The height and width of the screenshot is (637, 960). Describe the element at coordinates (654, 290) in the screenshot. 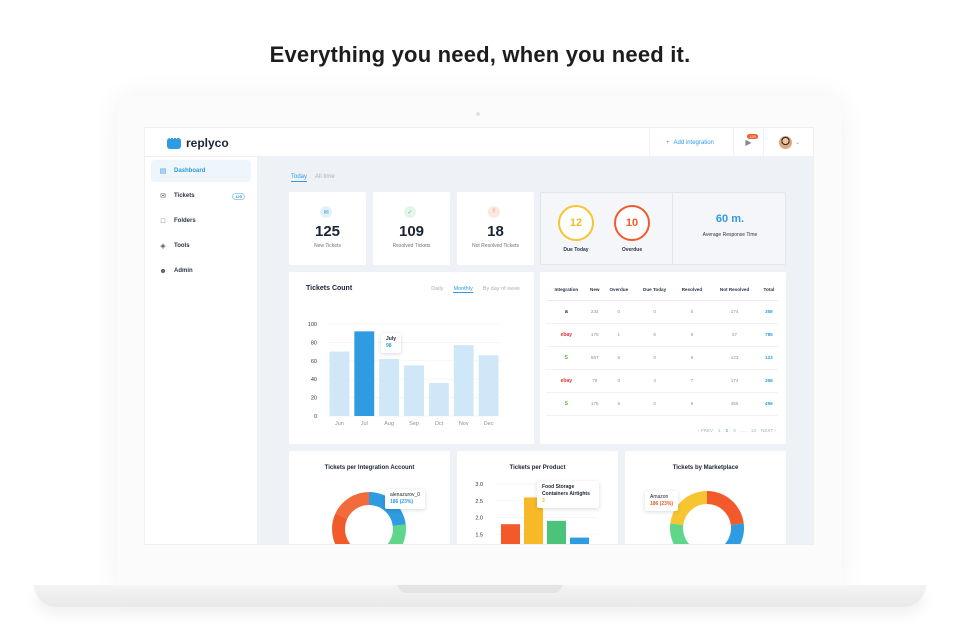

I see `column-header: Due Today` at that location.